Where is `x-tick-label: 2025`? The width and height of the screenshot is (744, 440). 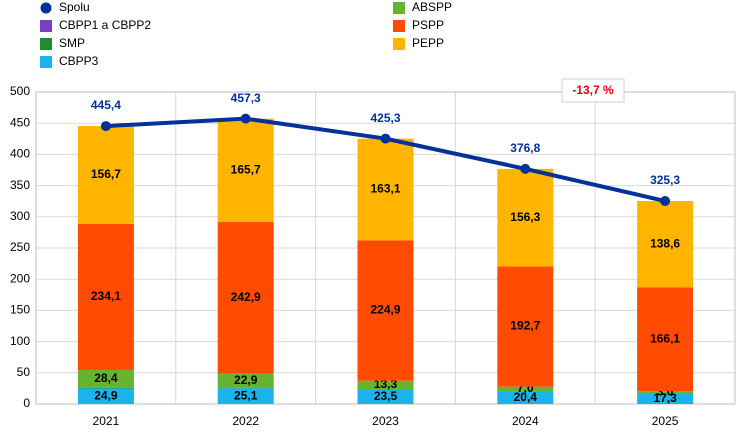 x-tick-label: 2025 is located at coordinates (665, 421).